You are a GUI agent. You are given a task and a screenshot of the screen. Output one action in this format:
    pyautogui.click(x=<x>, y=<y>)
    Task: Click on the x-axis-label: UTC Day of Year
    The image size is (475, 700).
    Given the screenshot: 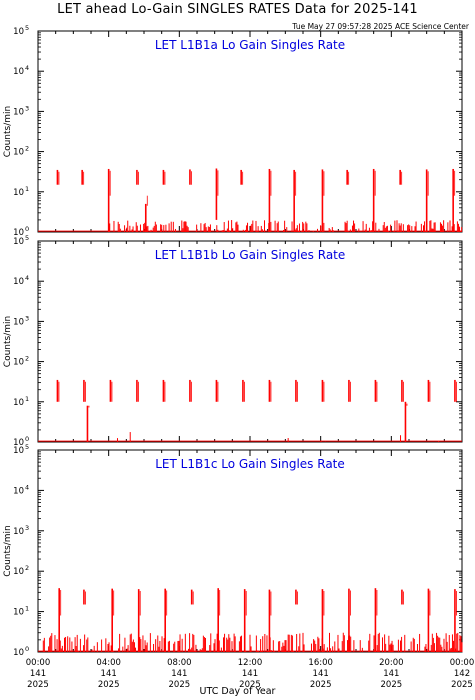 What is the action you would take?
    pyautogui.click(x=237, y=691)
    